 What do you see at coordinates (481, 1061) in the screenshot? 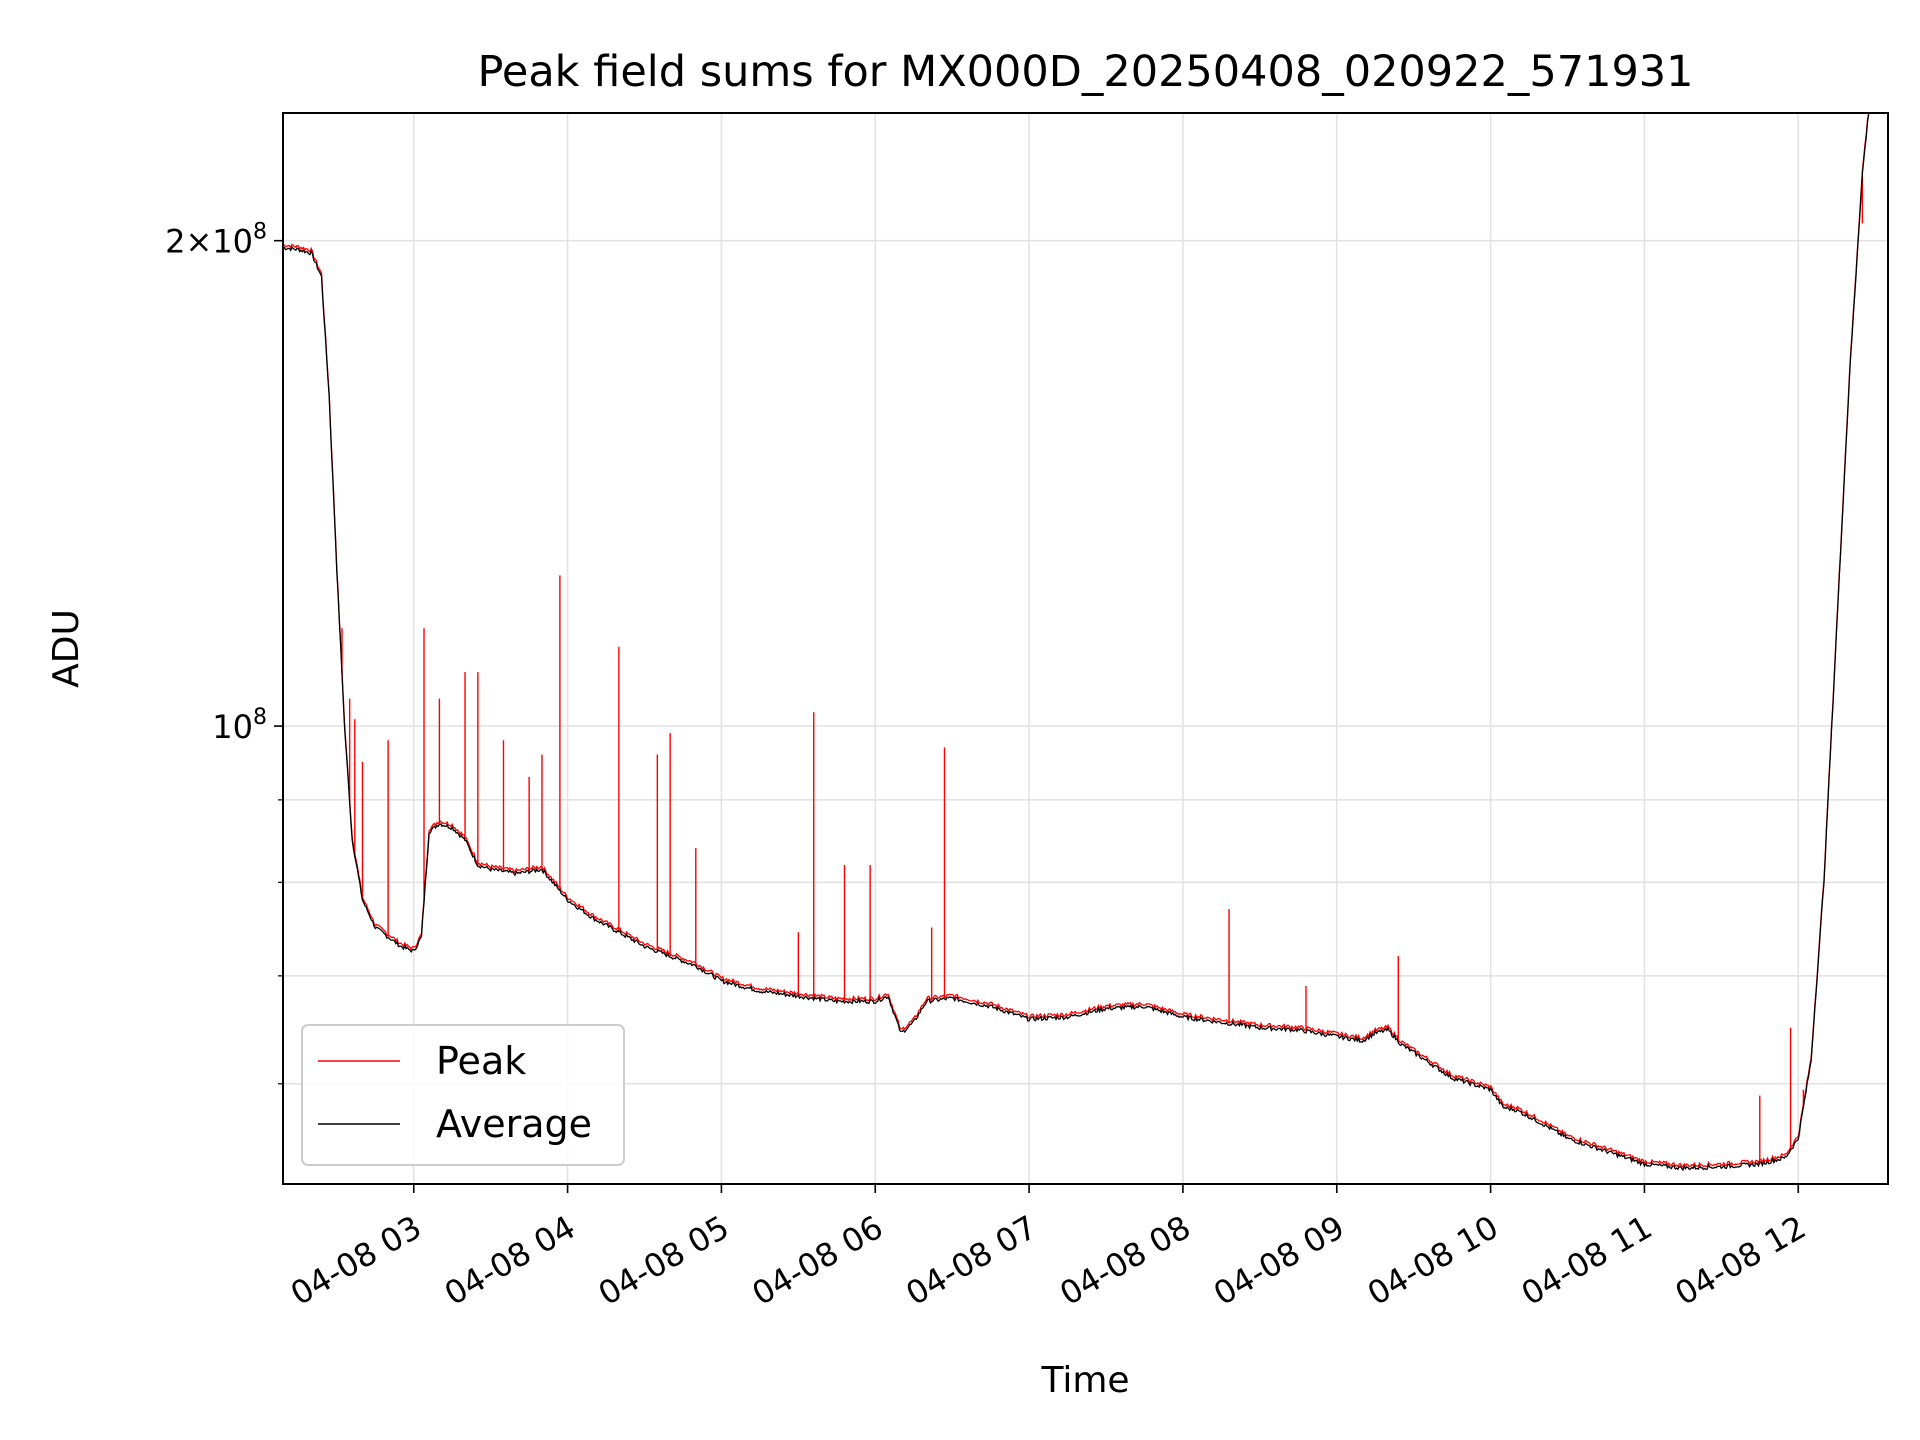
I see `legend-label-peak: Peak` at bounding box center [481, 1061].